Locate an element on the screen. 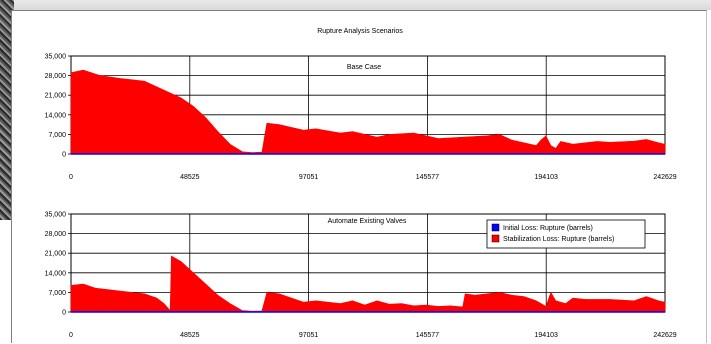  series-area-stabilization-loss is located at coordinates (368, 284).